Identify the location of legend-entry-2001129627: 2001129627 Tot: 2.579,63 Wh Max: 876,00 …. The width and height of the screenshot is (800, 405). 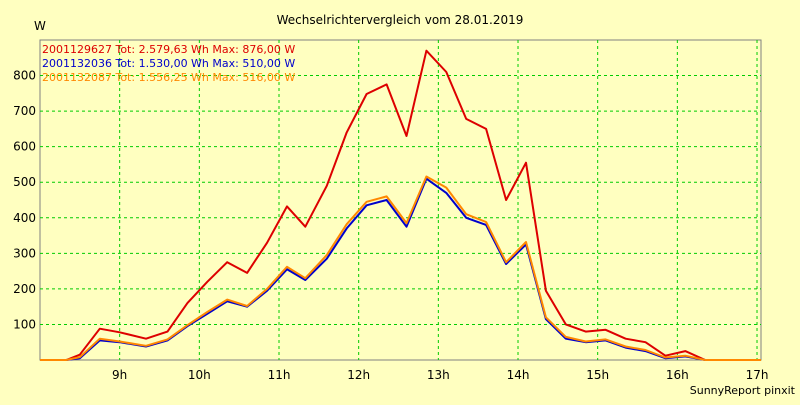
(168, 49).